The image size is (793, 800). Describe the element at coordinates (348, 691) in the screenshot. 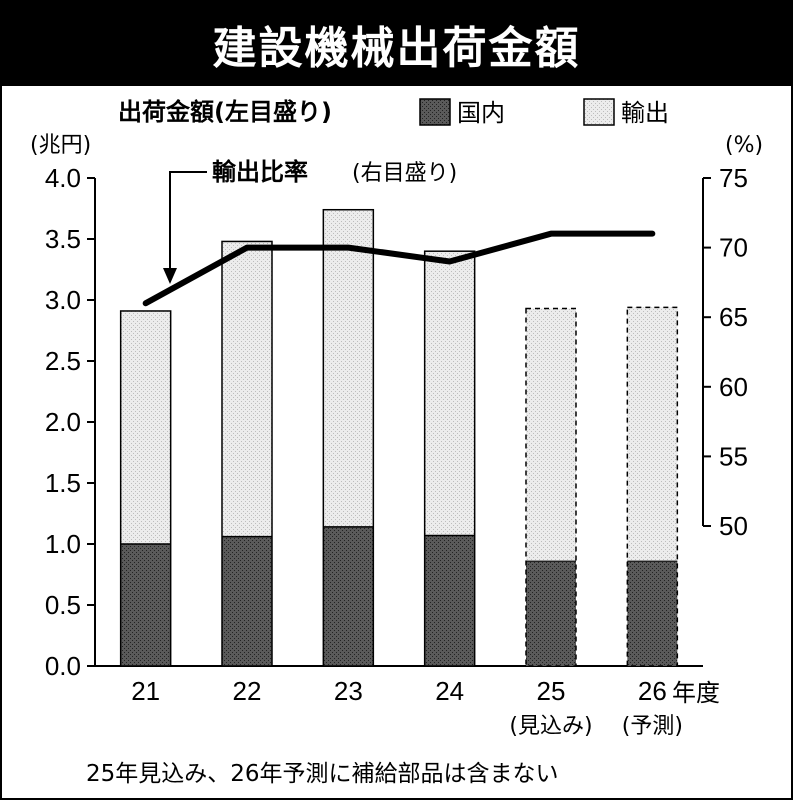

I see `x-tick-label: 23` at that location.